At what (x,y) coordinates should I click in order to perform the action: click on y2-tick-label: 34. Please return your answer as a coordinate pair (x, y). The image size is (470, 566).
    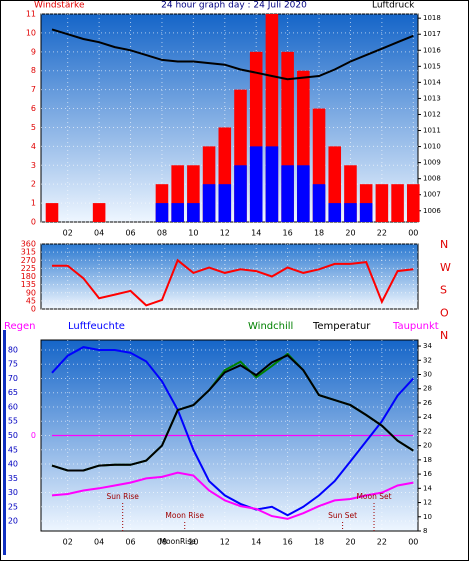
    Looking at the image, I should click on (427, 346).